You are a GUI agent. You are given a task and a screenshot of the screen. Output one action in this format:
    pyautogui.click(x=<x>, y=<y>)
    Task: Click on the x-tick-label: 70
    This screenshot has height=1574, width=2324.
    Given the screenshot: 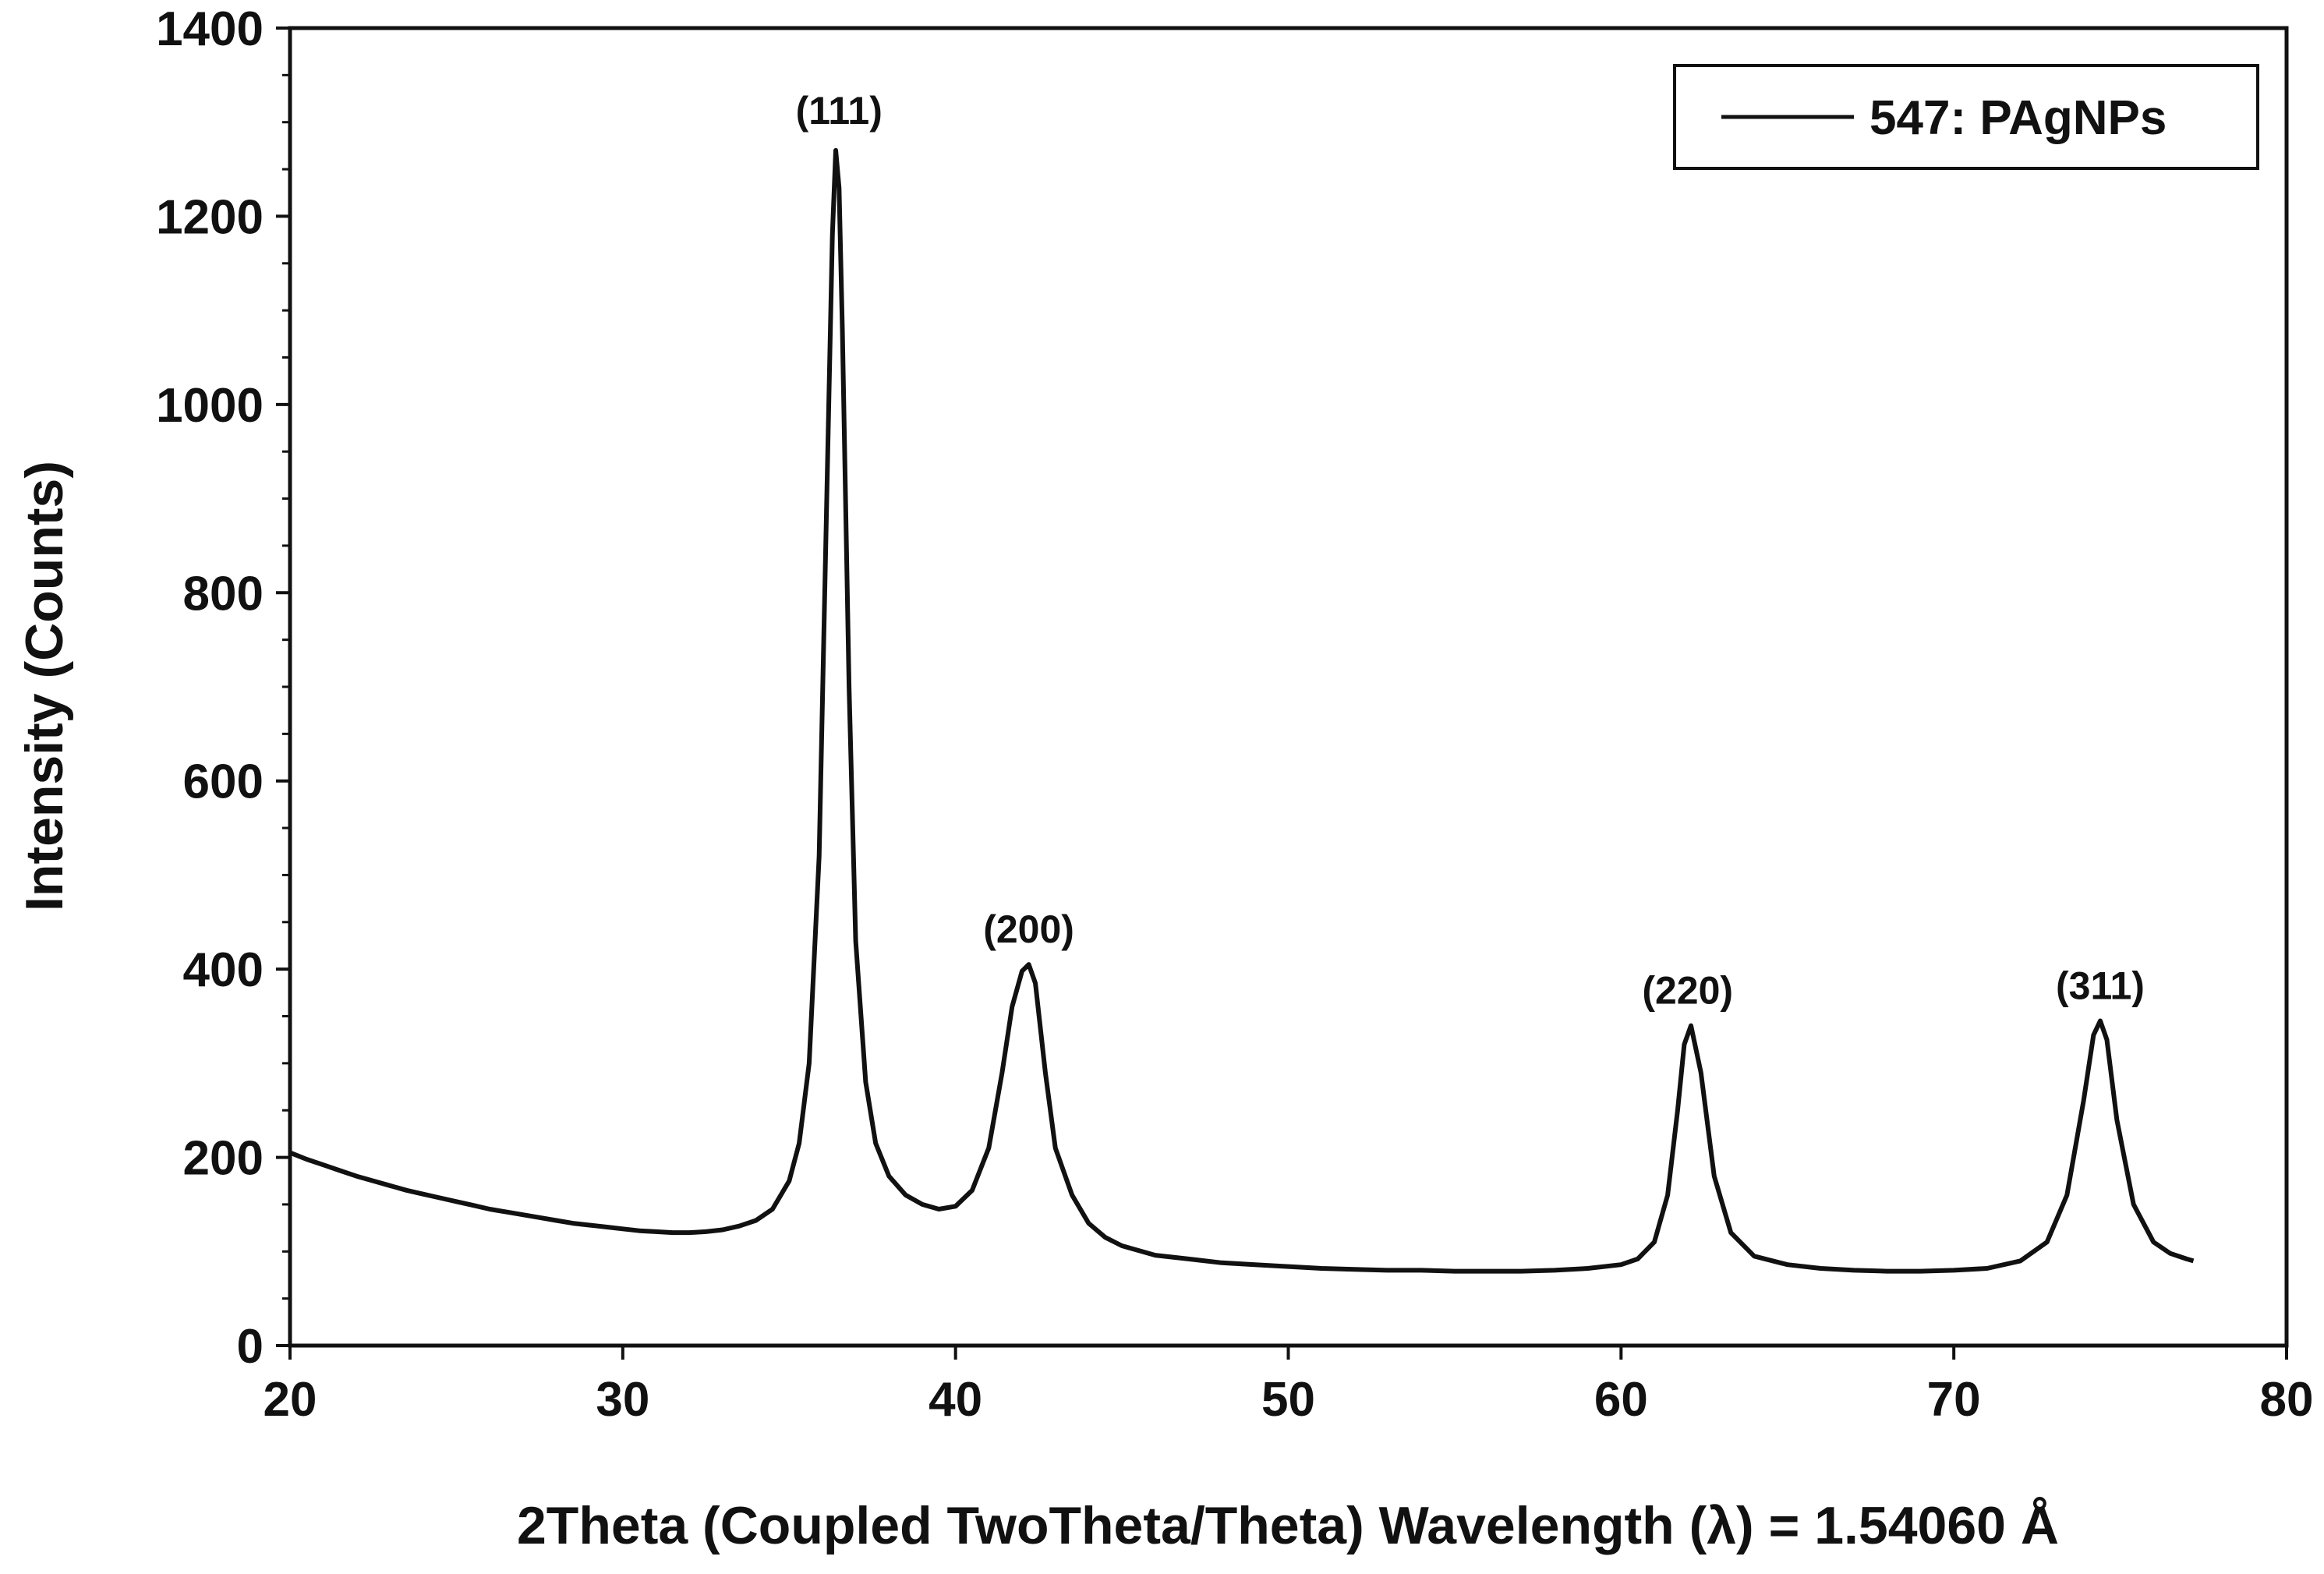 What is the action you would take?
    pyautogui.click(x=1954, y=1400)
    